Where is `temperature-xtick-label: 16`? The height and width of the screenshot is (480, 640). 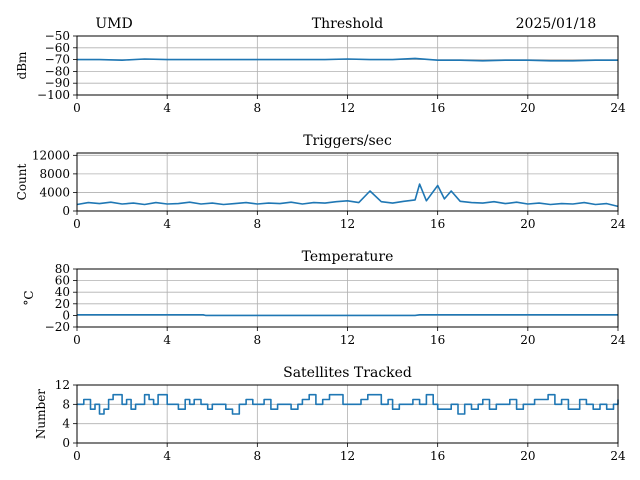
temperature-xtick-label: 16 is located at coordinates (437, 340).